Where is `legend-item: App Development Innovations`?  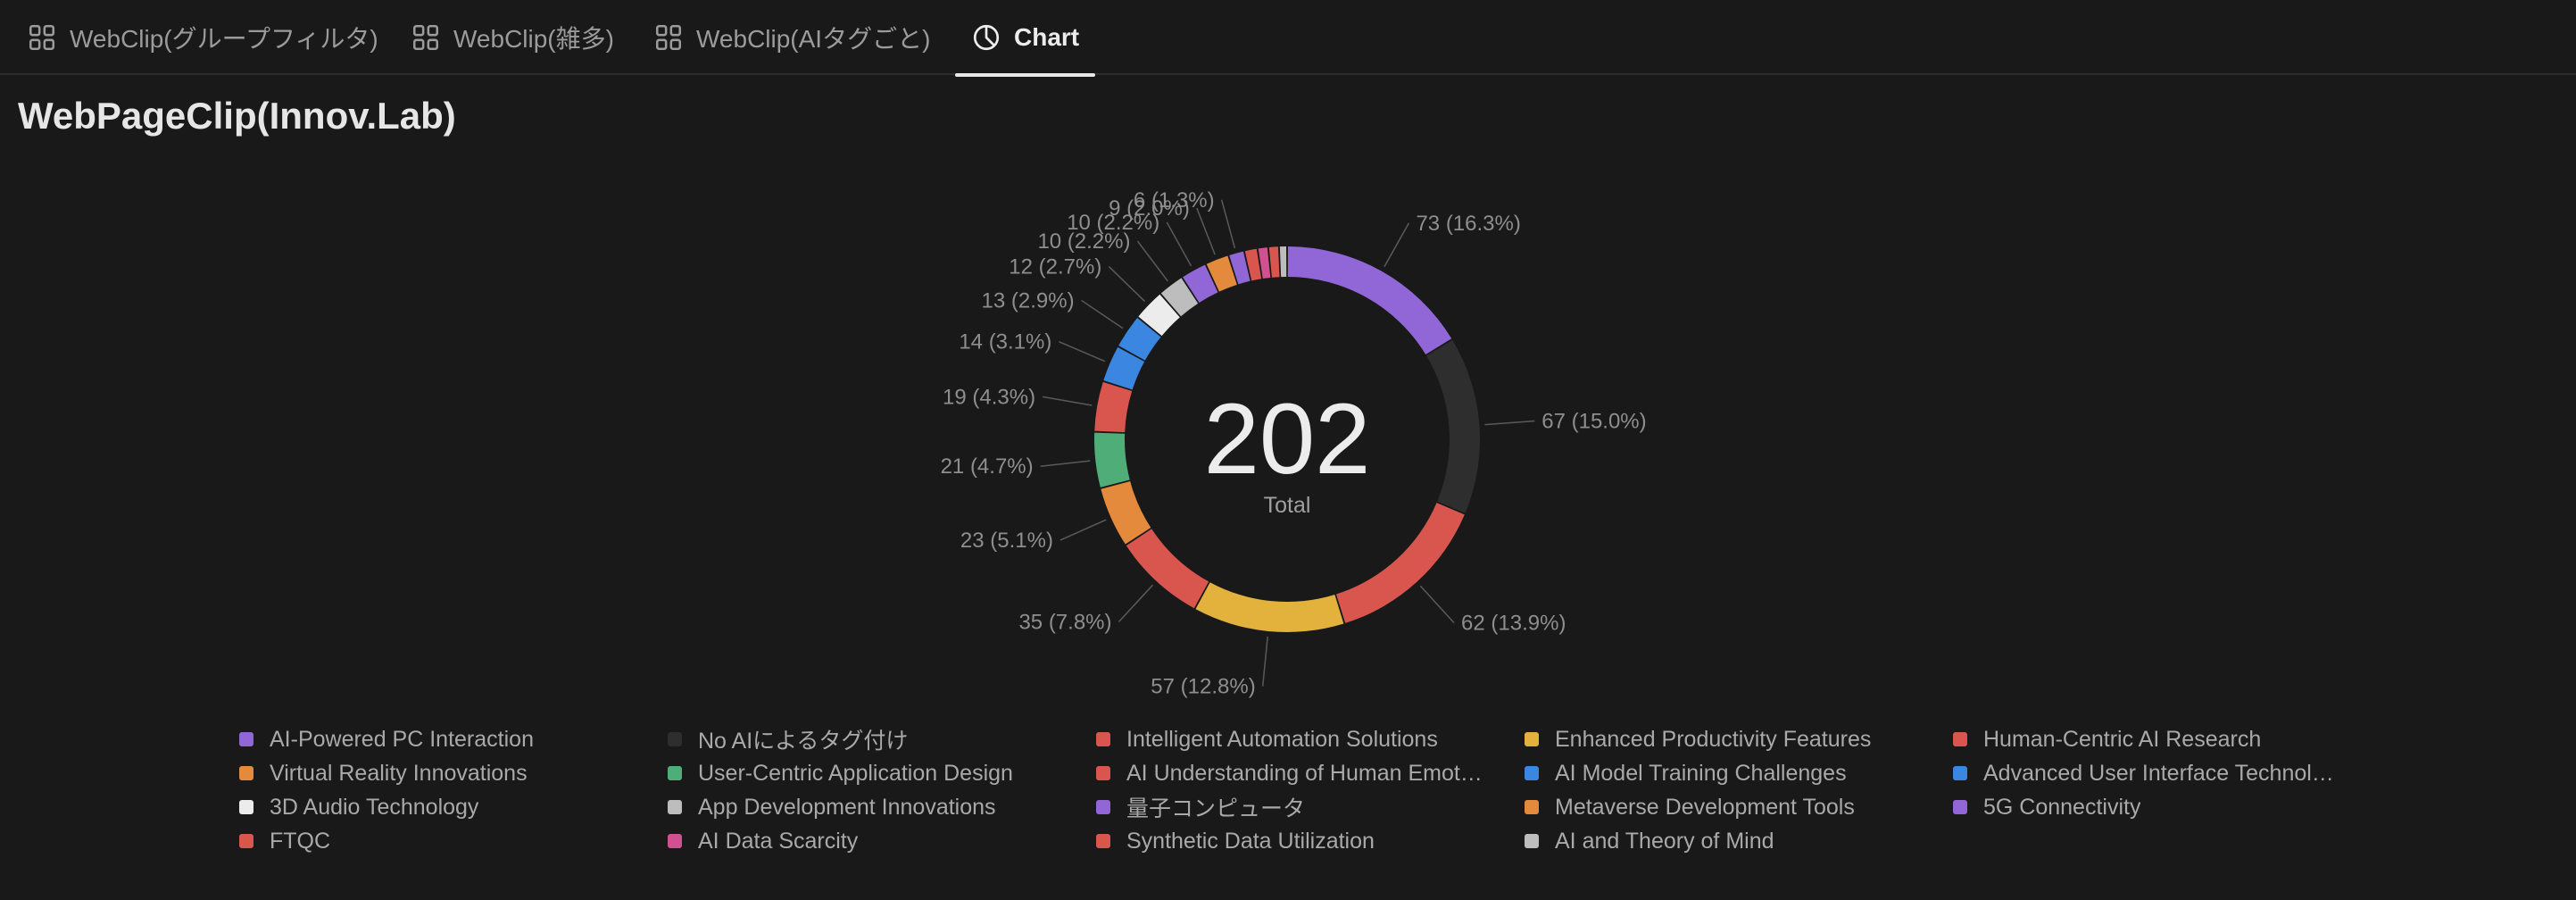
legend-item: App Development Innovations is located at coordinates (832, 807).